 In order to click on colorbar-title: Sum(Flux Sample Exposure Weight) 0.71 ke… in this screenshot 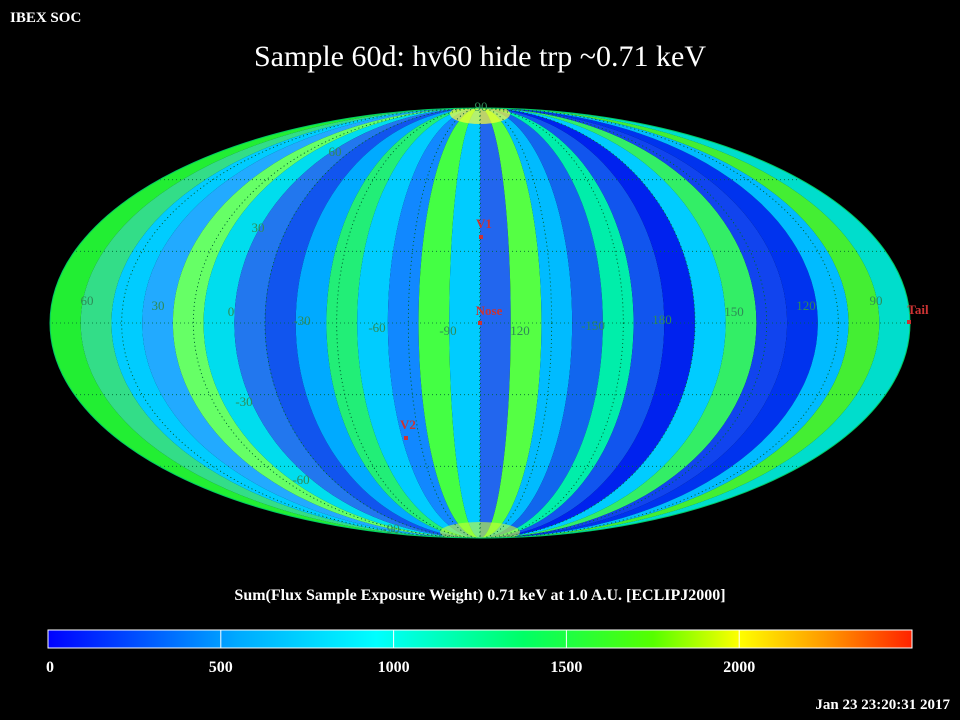, I will do `click(480, 595)`.